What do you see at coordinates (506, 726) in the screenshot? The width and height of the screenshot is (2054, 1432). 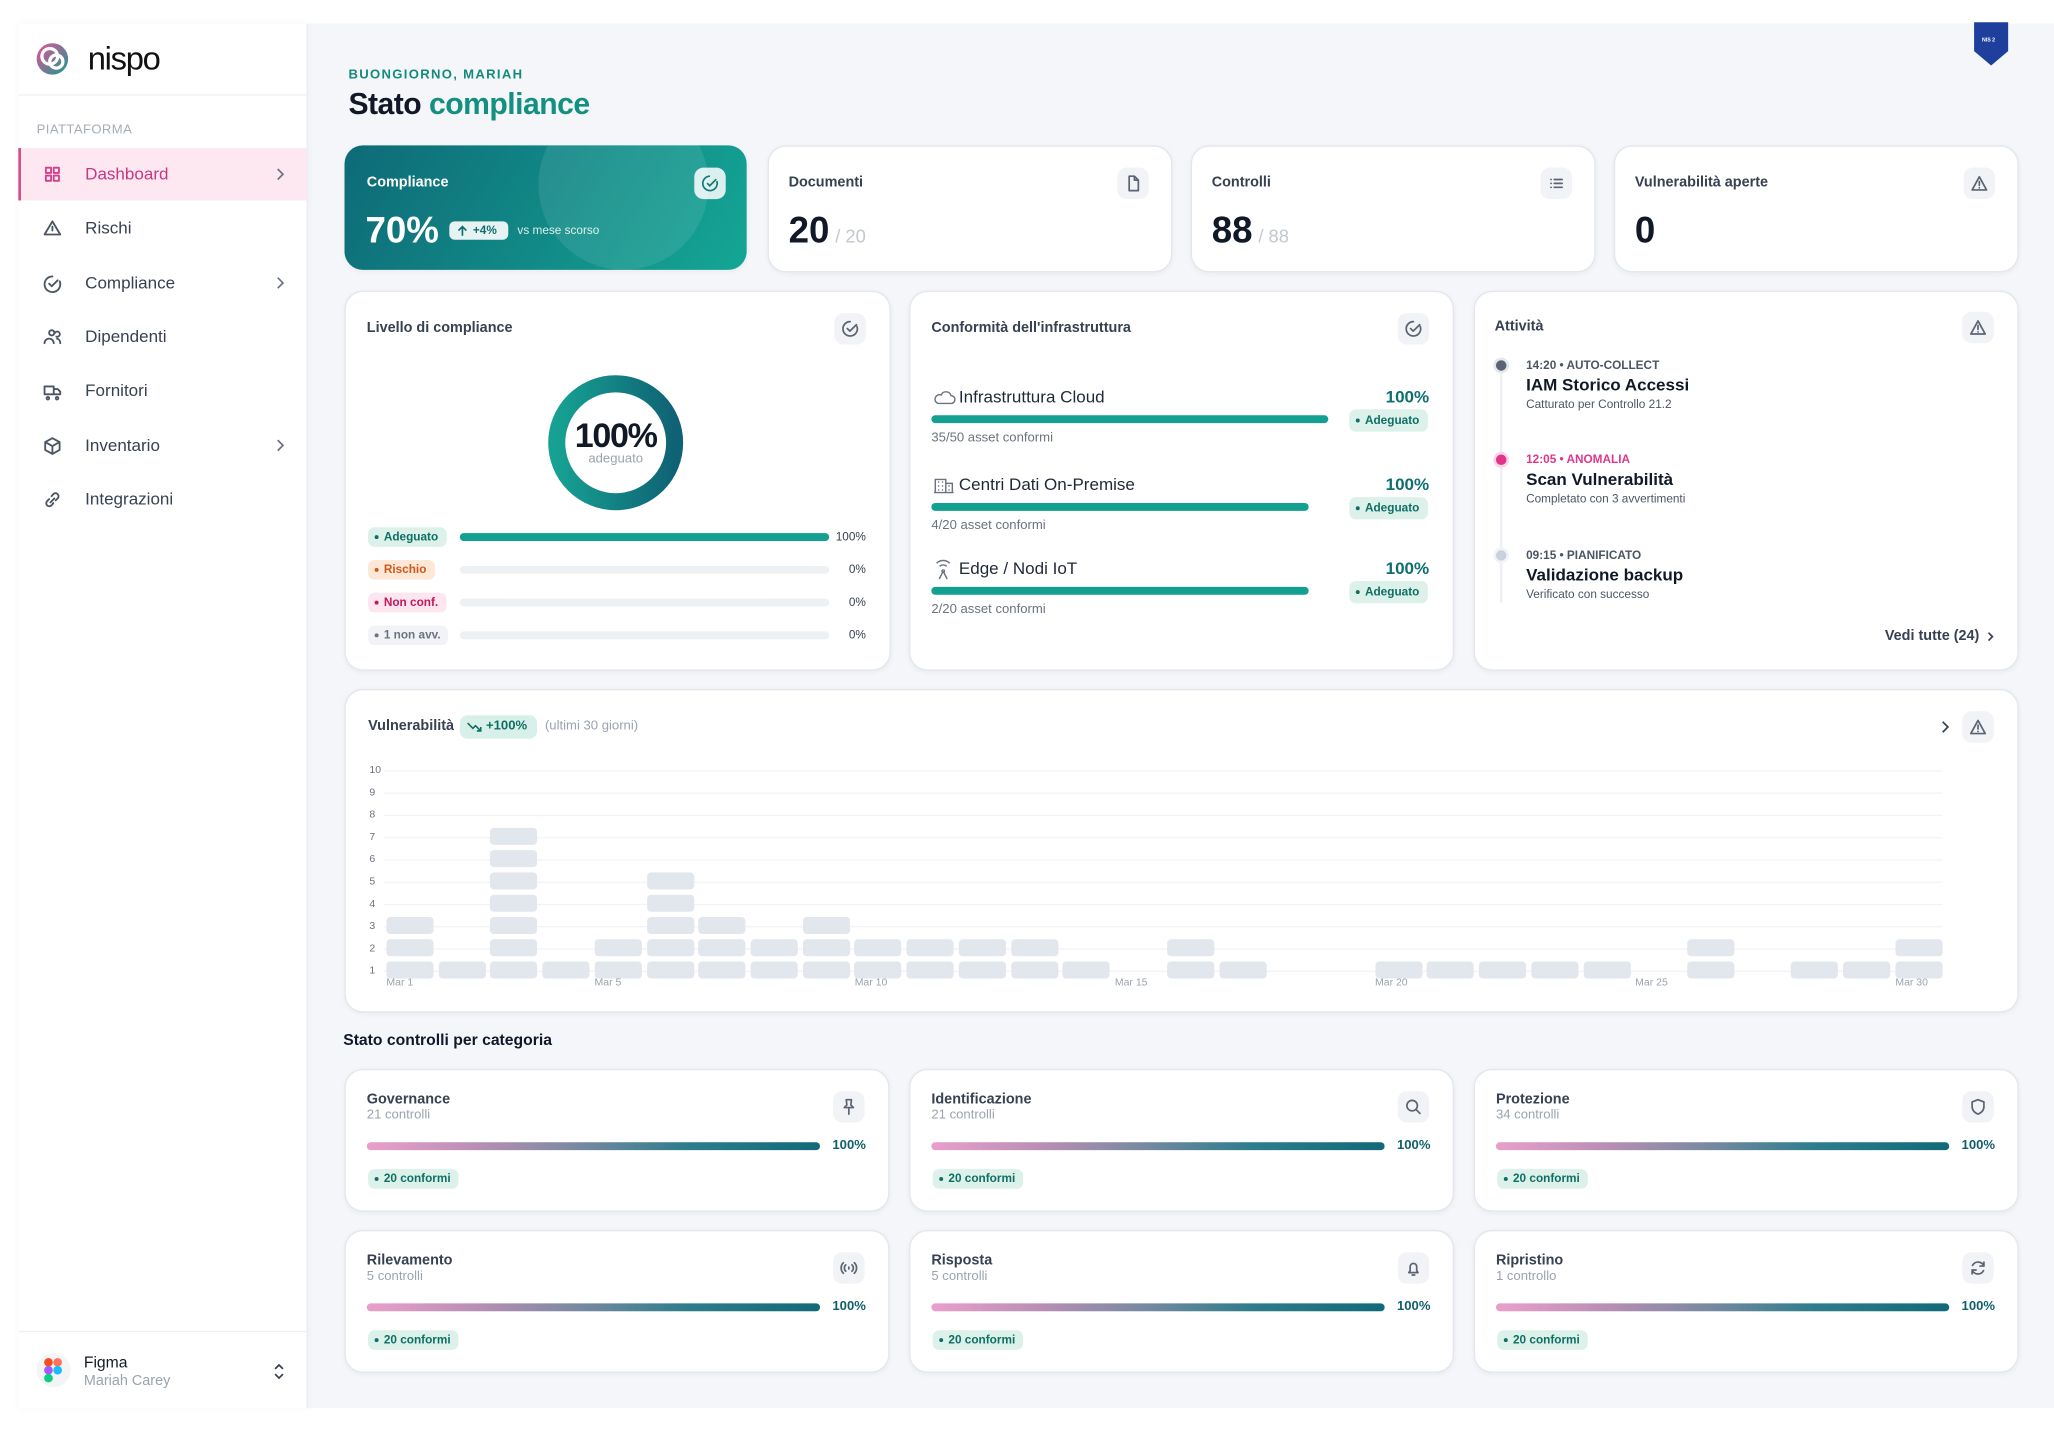 I see `trend-value: +100%` at bounding box center [506, 726].